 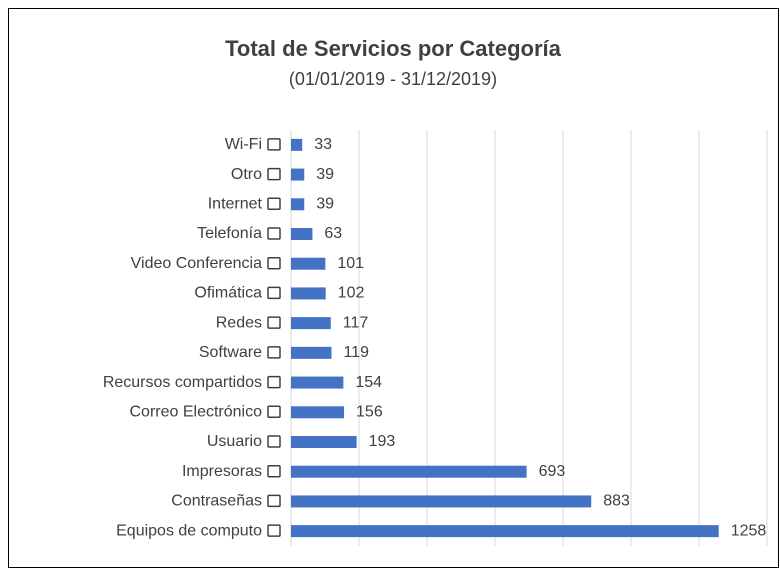 What do you see at coordinates (239, 322) in the screenshot?
I see `y-tick-label: Redes` at bounding box center [239, 322].